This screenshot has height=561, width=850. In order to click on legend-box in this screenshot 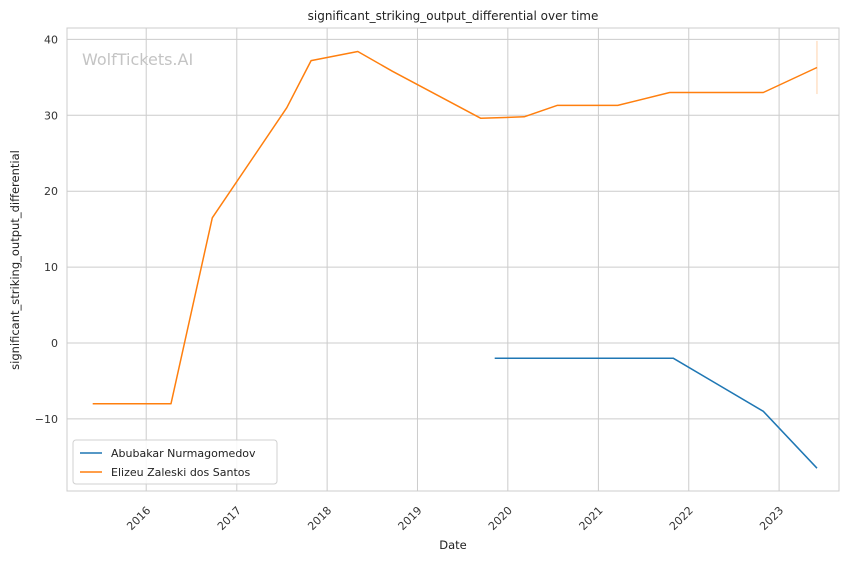, I will do `click(175, 462)`.